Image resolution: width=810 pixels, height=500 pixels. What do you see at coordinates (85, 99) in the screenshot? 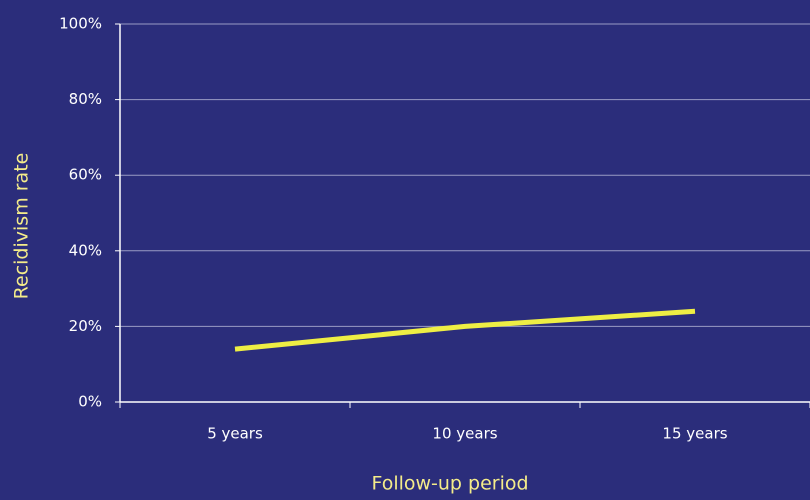
I see `y-tick-label: 80%` at bounding box center [85, 99].